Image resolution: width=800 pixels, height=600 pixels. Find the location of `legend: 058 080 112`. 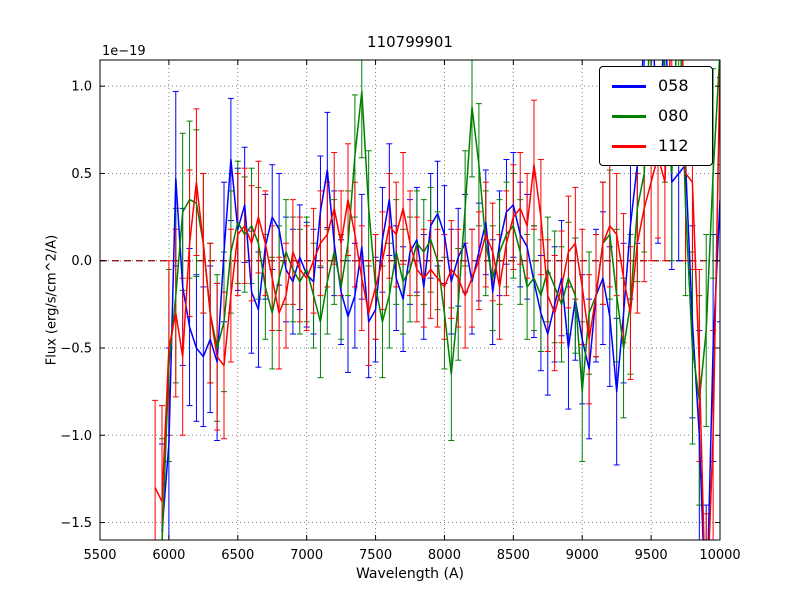

legend: 058 080 112 is located at coordinates (656, 116).